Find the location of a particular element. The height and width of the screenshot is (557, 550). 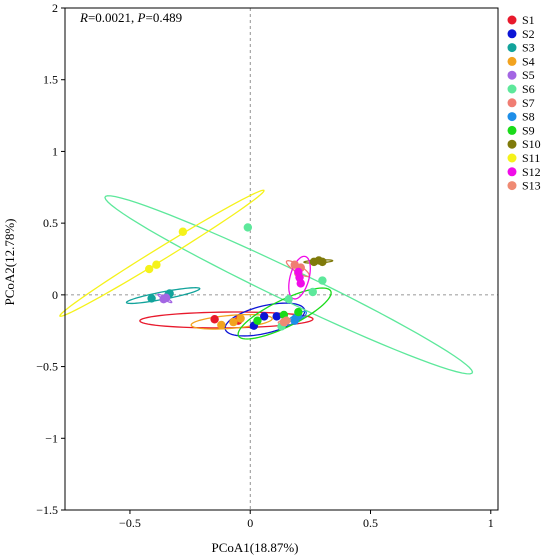

legend-marker-s1 is located at coordinates (512, 20).